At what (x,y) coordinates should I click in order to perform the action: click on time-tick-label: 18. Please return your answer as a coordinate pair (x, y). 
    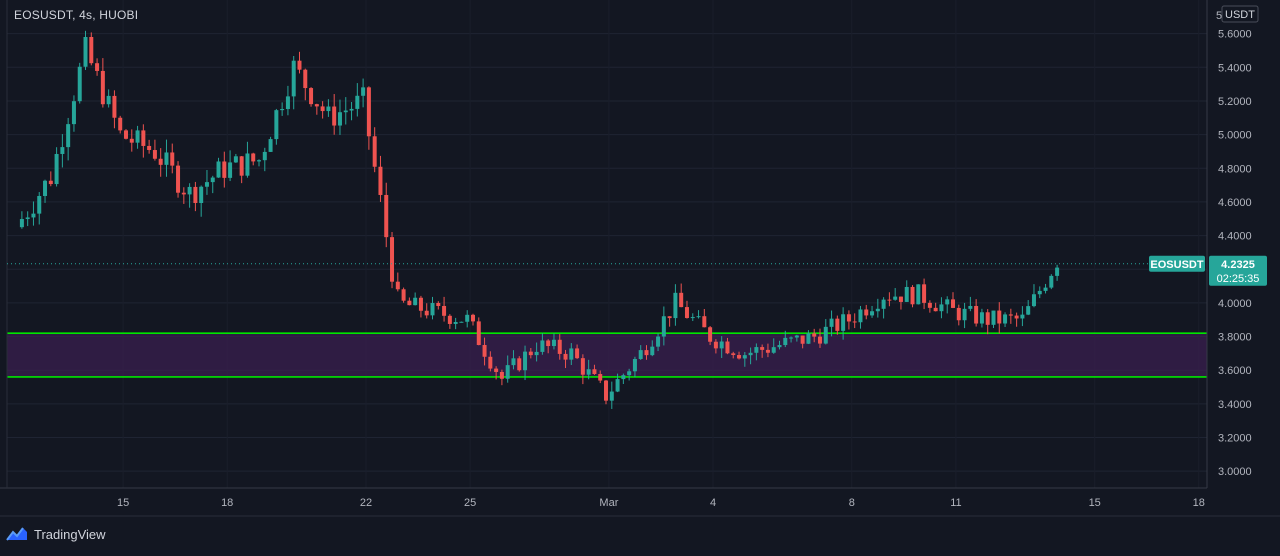
    Looking at the image, I should click on (1199, 503).